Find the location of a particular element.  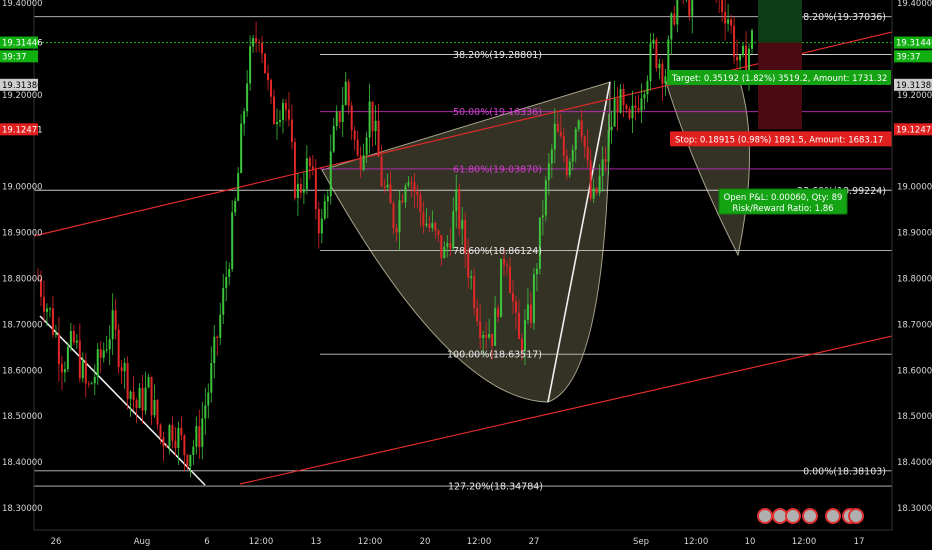

y-tick-right: 18.40000 is located at coordinates (914, 463).